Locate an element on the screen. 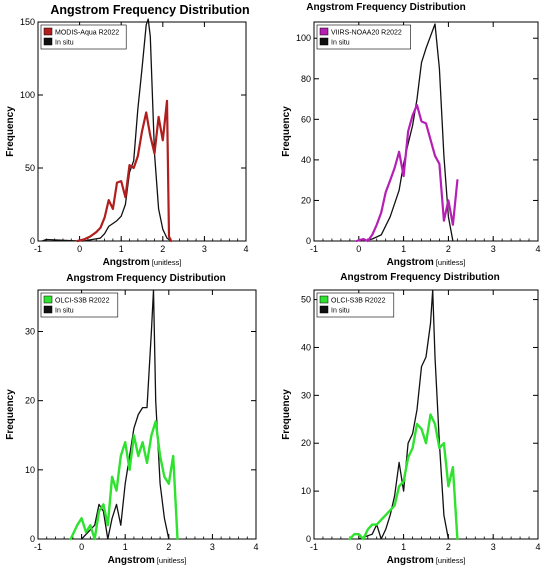  legend-label-1: MODIS-Aqua R2022 is located at coordinates (87, 33).